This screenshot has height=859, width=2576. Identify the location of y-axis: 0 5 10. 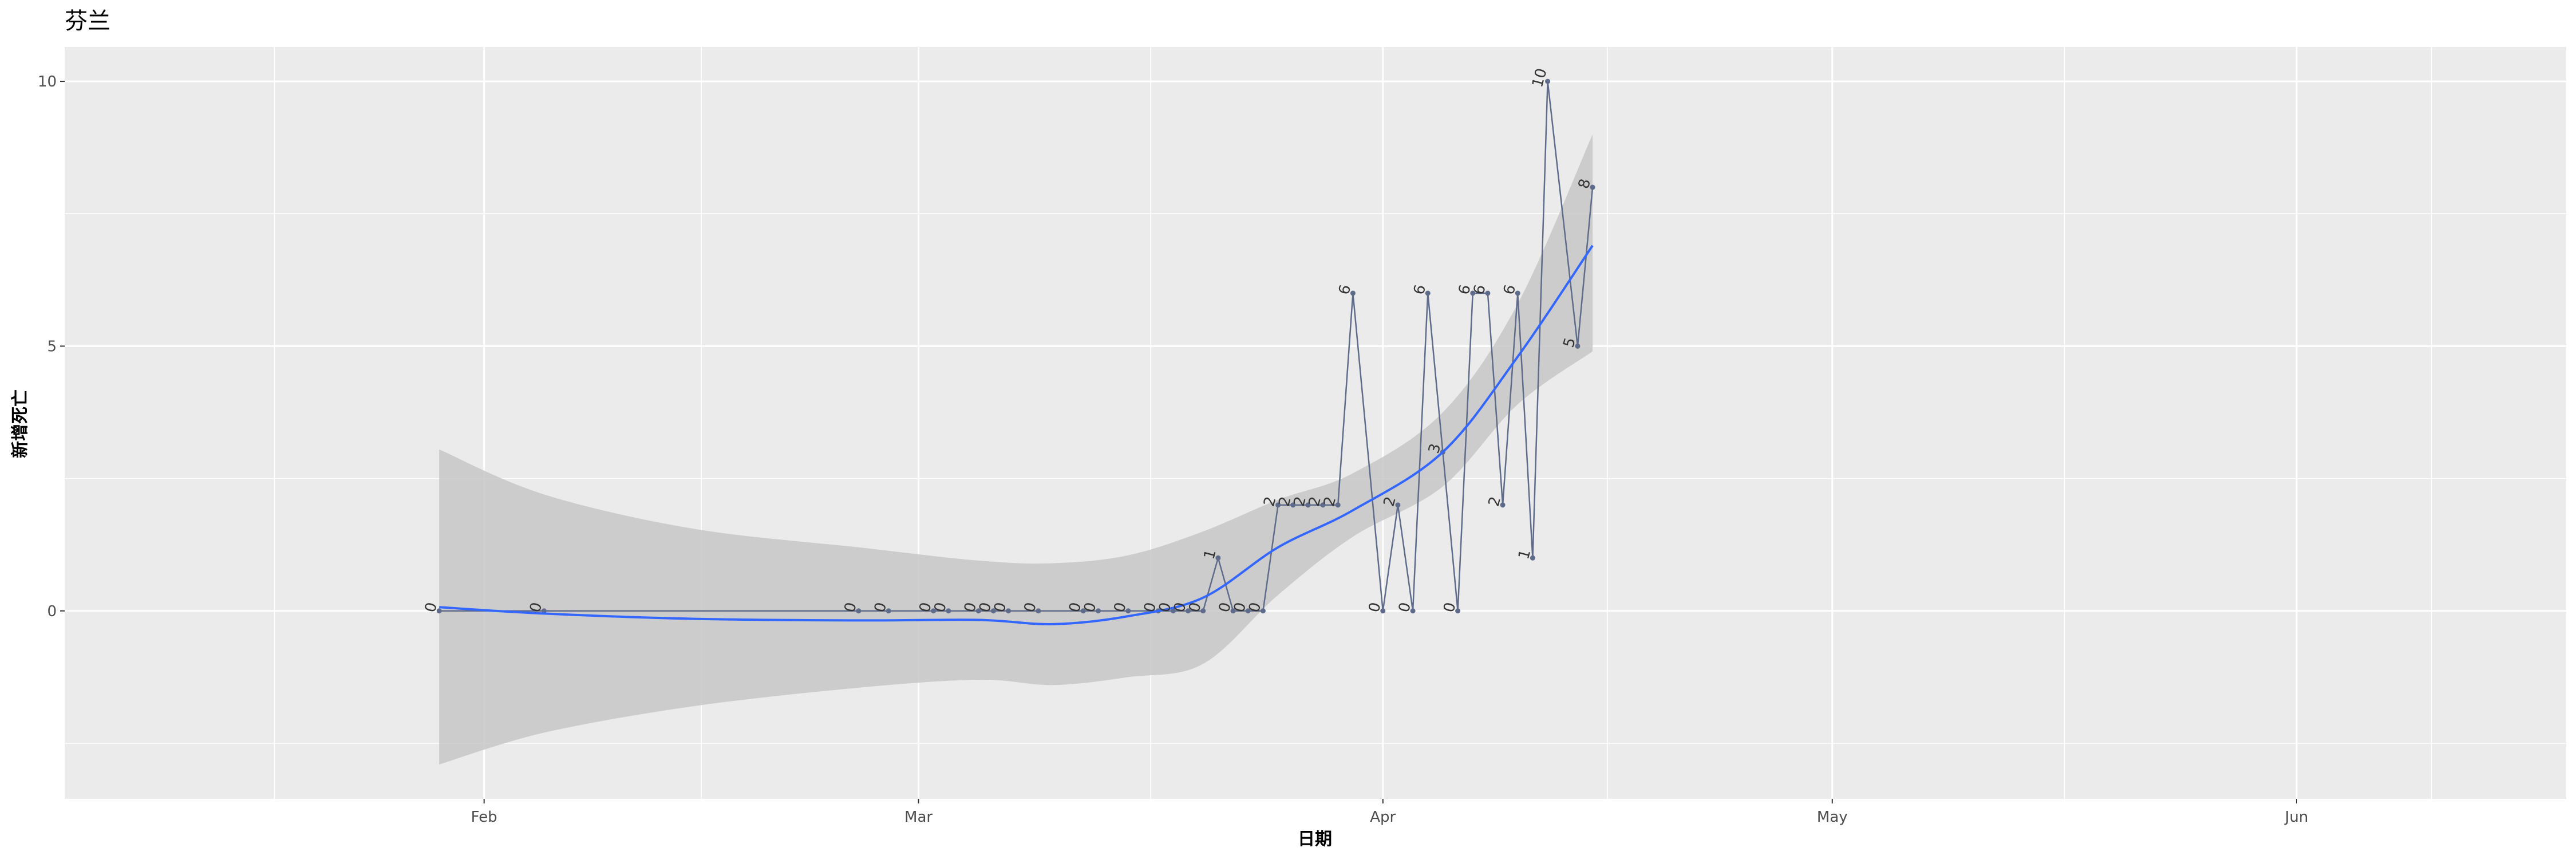
(51, 346).